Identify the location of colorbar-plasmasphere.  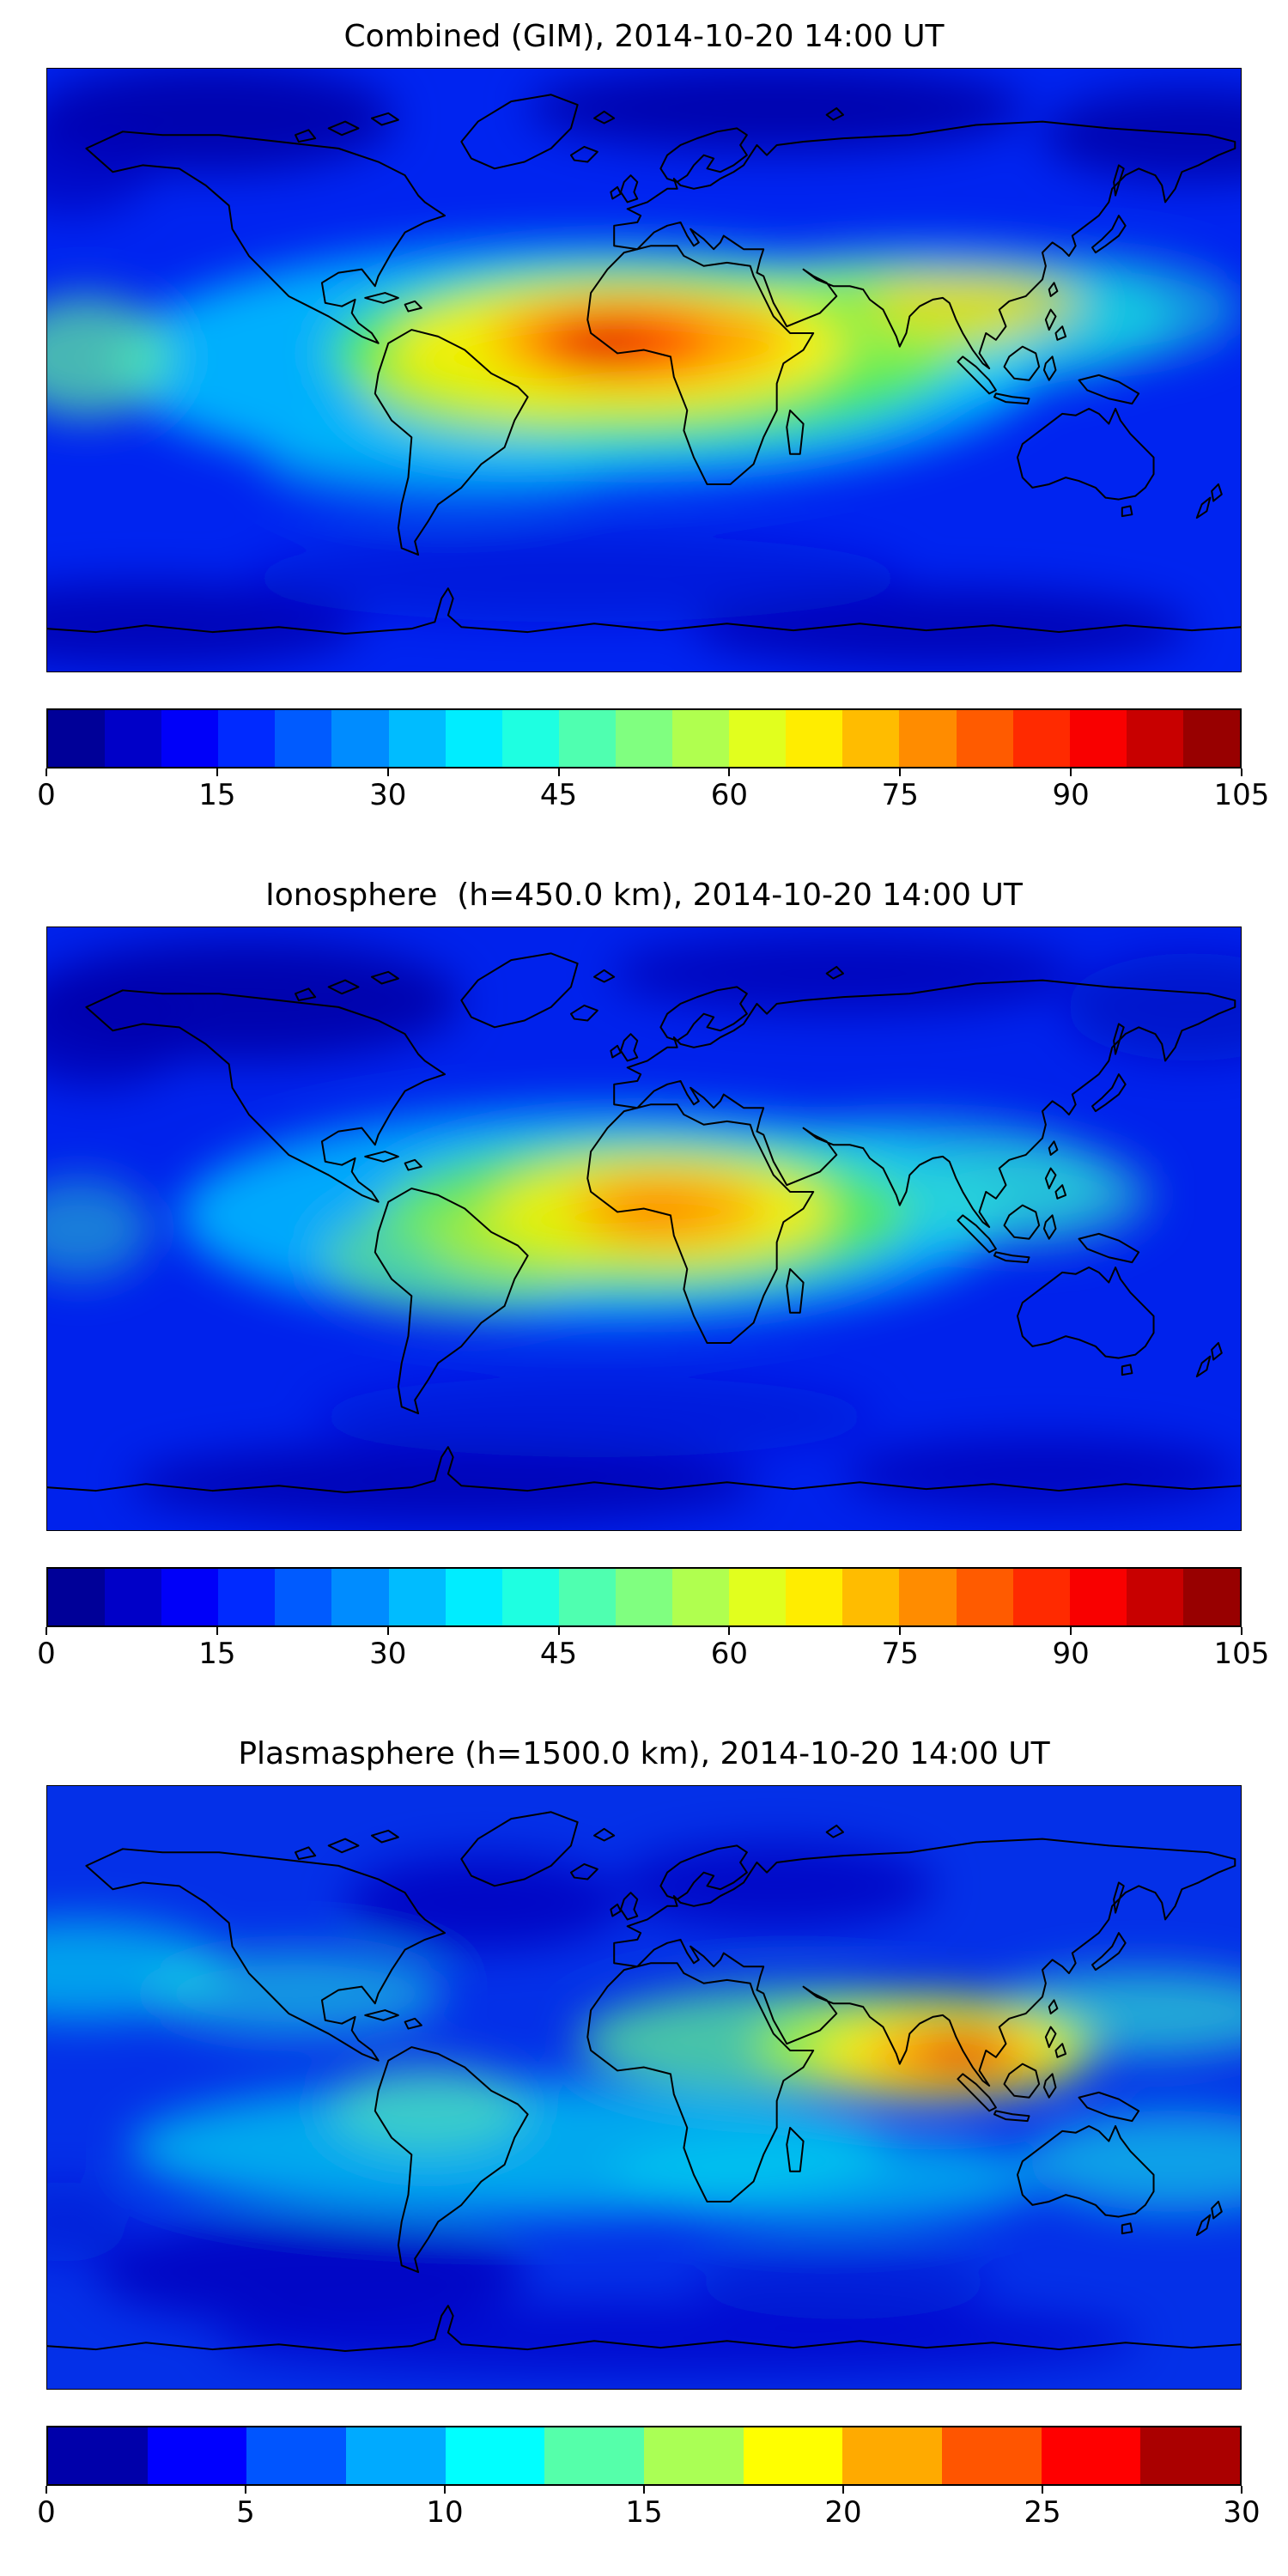
(644, 2456).